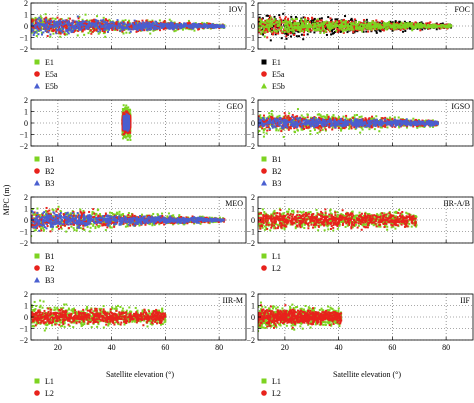 The height and width of the screenshot is (403, 474). Describe the element at coordinates (37, 86) in the screenshot. I see `legend-marker-e5b` at that location.